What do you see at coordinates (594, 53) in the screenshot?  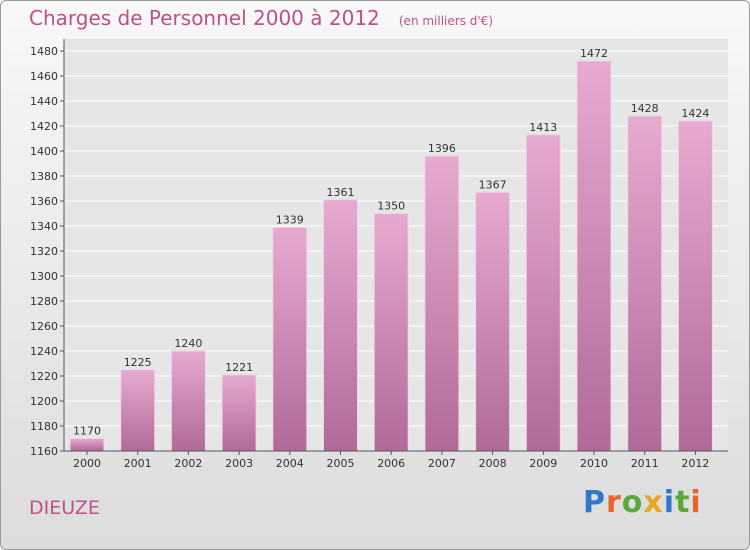 I see `bar-value-label: 1472` at bounding box center [594, 53].